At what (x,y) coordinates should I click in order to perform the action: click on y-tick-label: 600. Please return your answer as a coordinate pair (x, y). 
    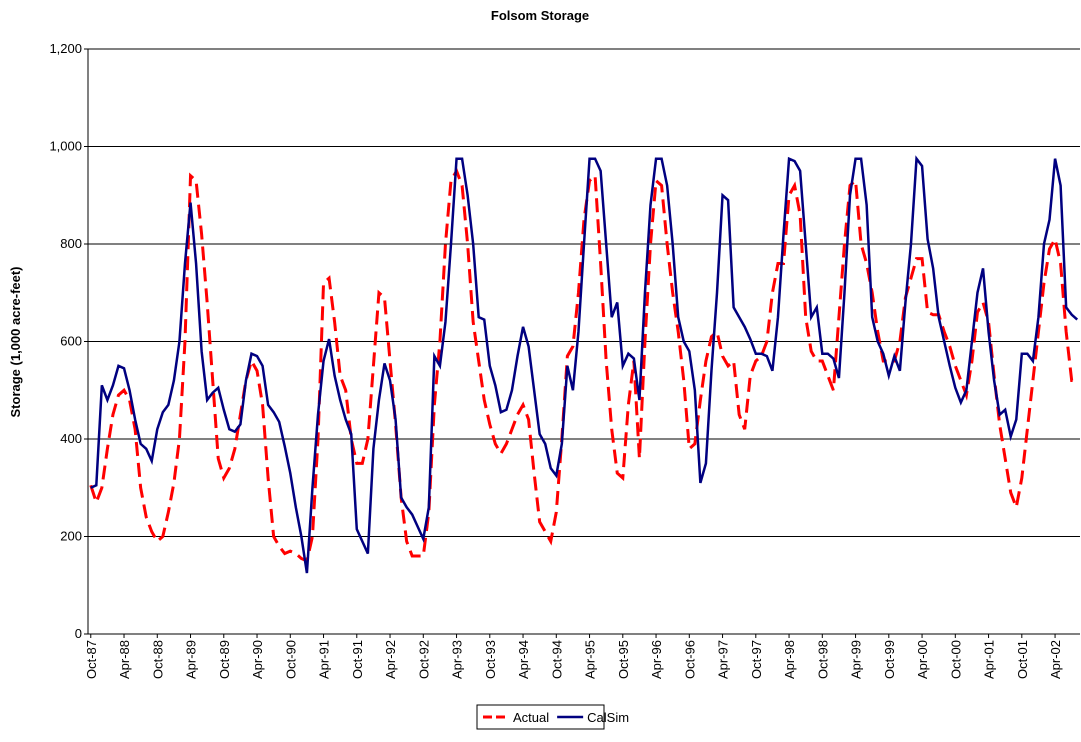
    Looking at the image, I should click on (71, 341).